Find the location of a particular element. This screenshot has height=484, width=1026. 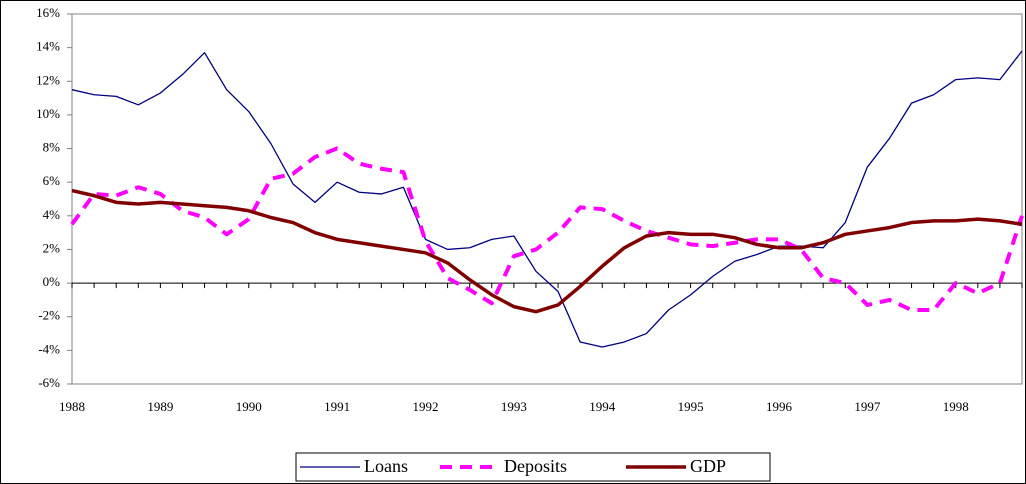

x-tick-label: 1998 is located at coordinates (956, 406).